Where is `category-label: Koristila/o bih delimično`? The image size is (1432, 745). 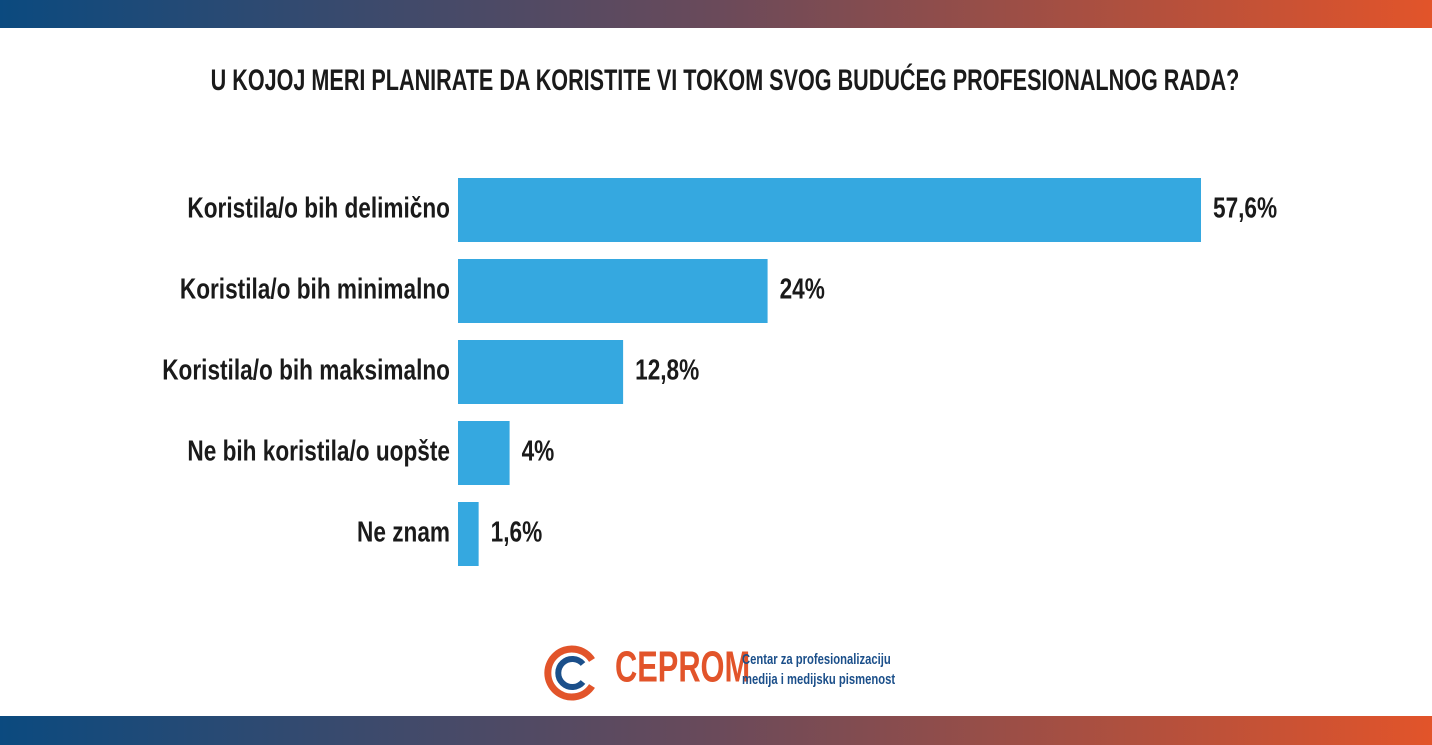 category-label: Koristila/o bih delimično is located at coordinates (318, 207).